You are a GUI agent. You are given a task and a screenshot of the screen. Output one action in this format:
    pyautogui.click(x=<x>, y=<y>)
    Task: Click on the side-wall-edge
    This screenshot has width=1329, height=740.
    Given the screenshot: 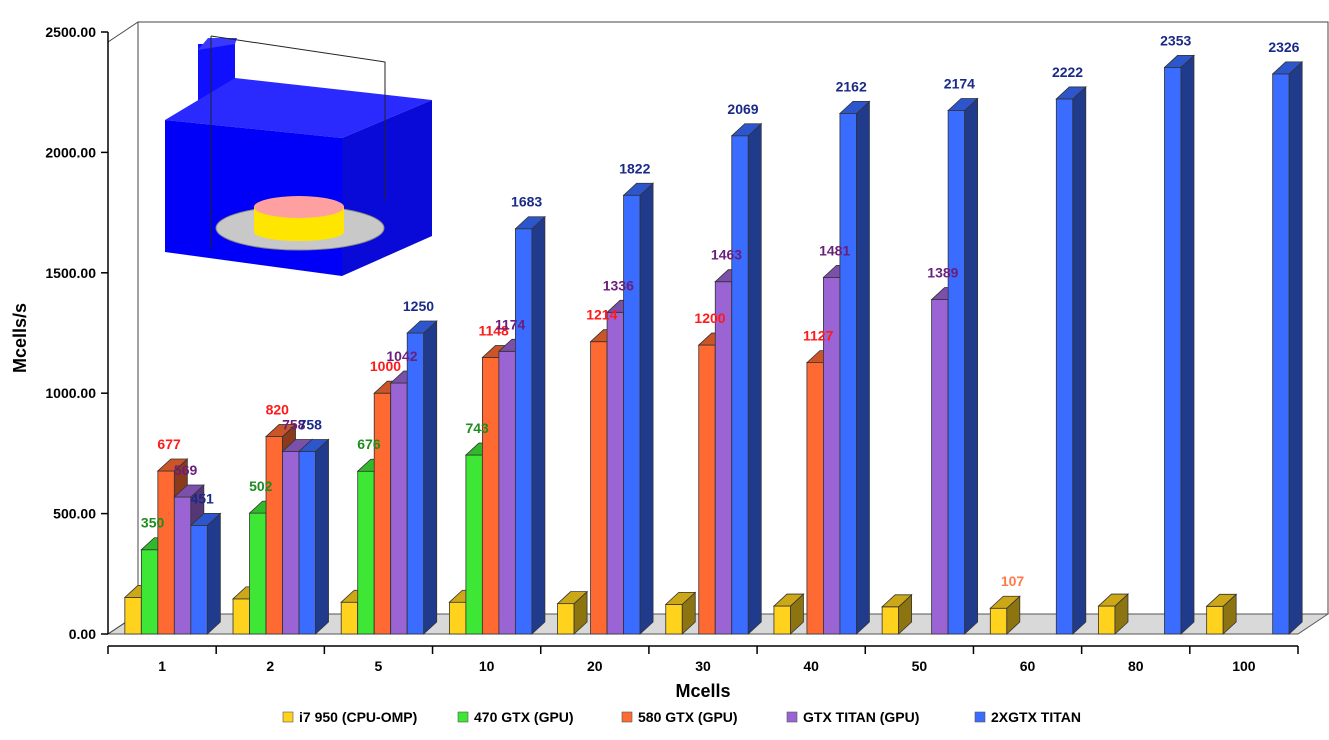 What is the action you would take?
    pyautogui.click(x=123, y=32)
    